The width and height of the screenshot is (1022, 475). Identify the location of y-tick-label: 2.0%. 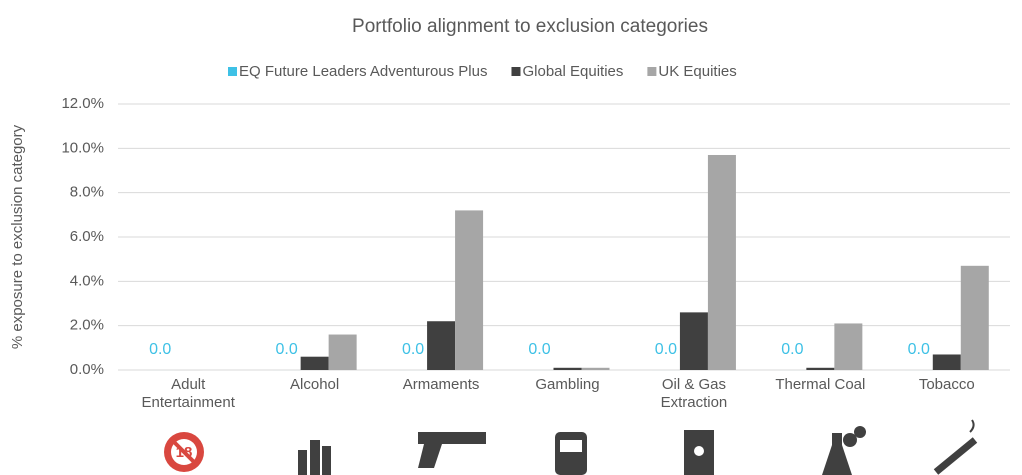
(87, 325).